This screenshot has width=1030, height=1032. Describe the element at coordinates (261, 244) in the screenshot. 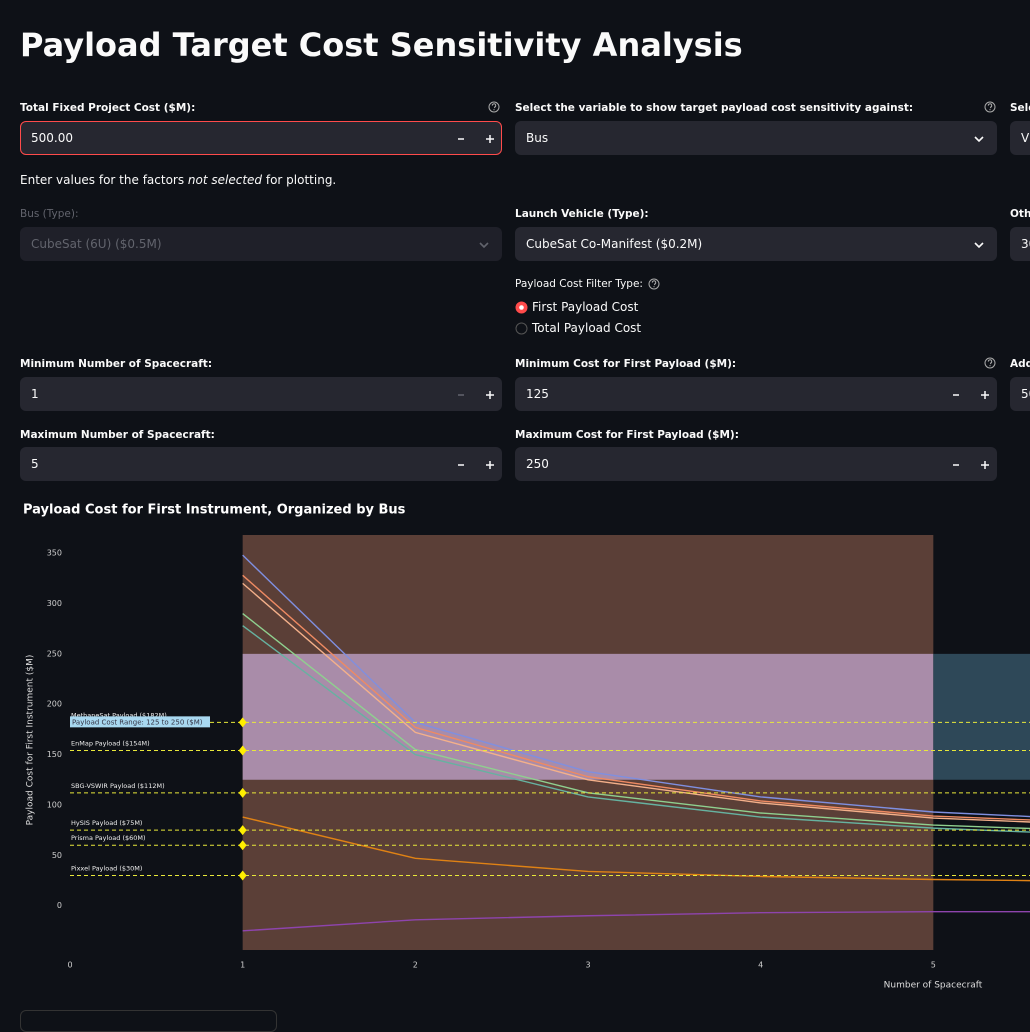

I see `select-box: CubeSat (6U) ($0.5M)` at that location.